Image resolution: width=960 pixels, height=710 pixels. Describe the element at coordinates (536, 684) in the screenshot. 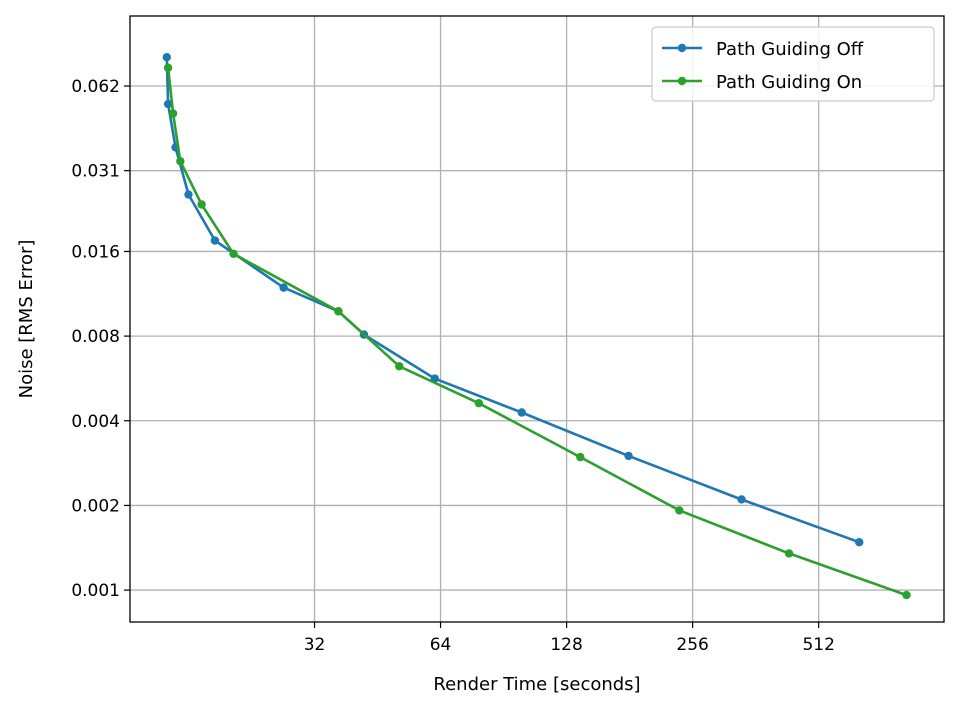

I see `x-axis-label: Render Time [seconds]` at that location.